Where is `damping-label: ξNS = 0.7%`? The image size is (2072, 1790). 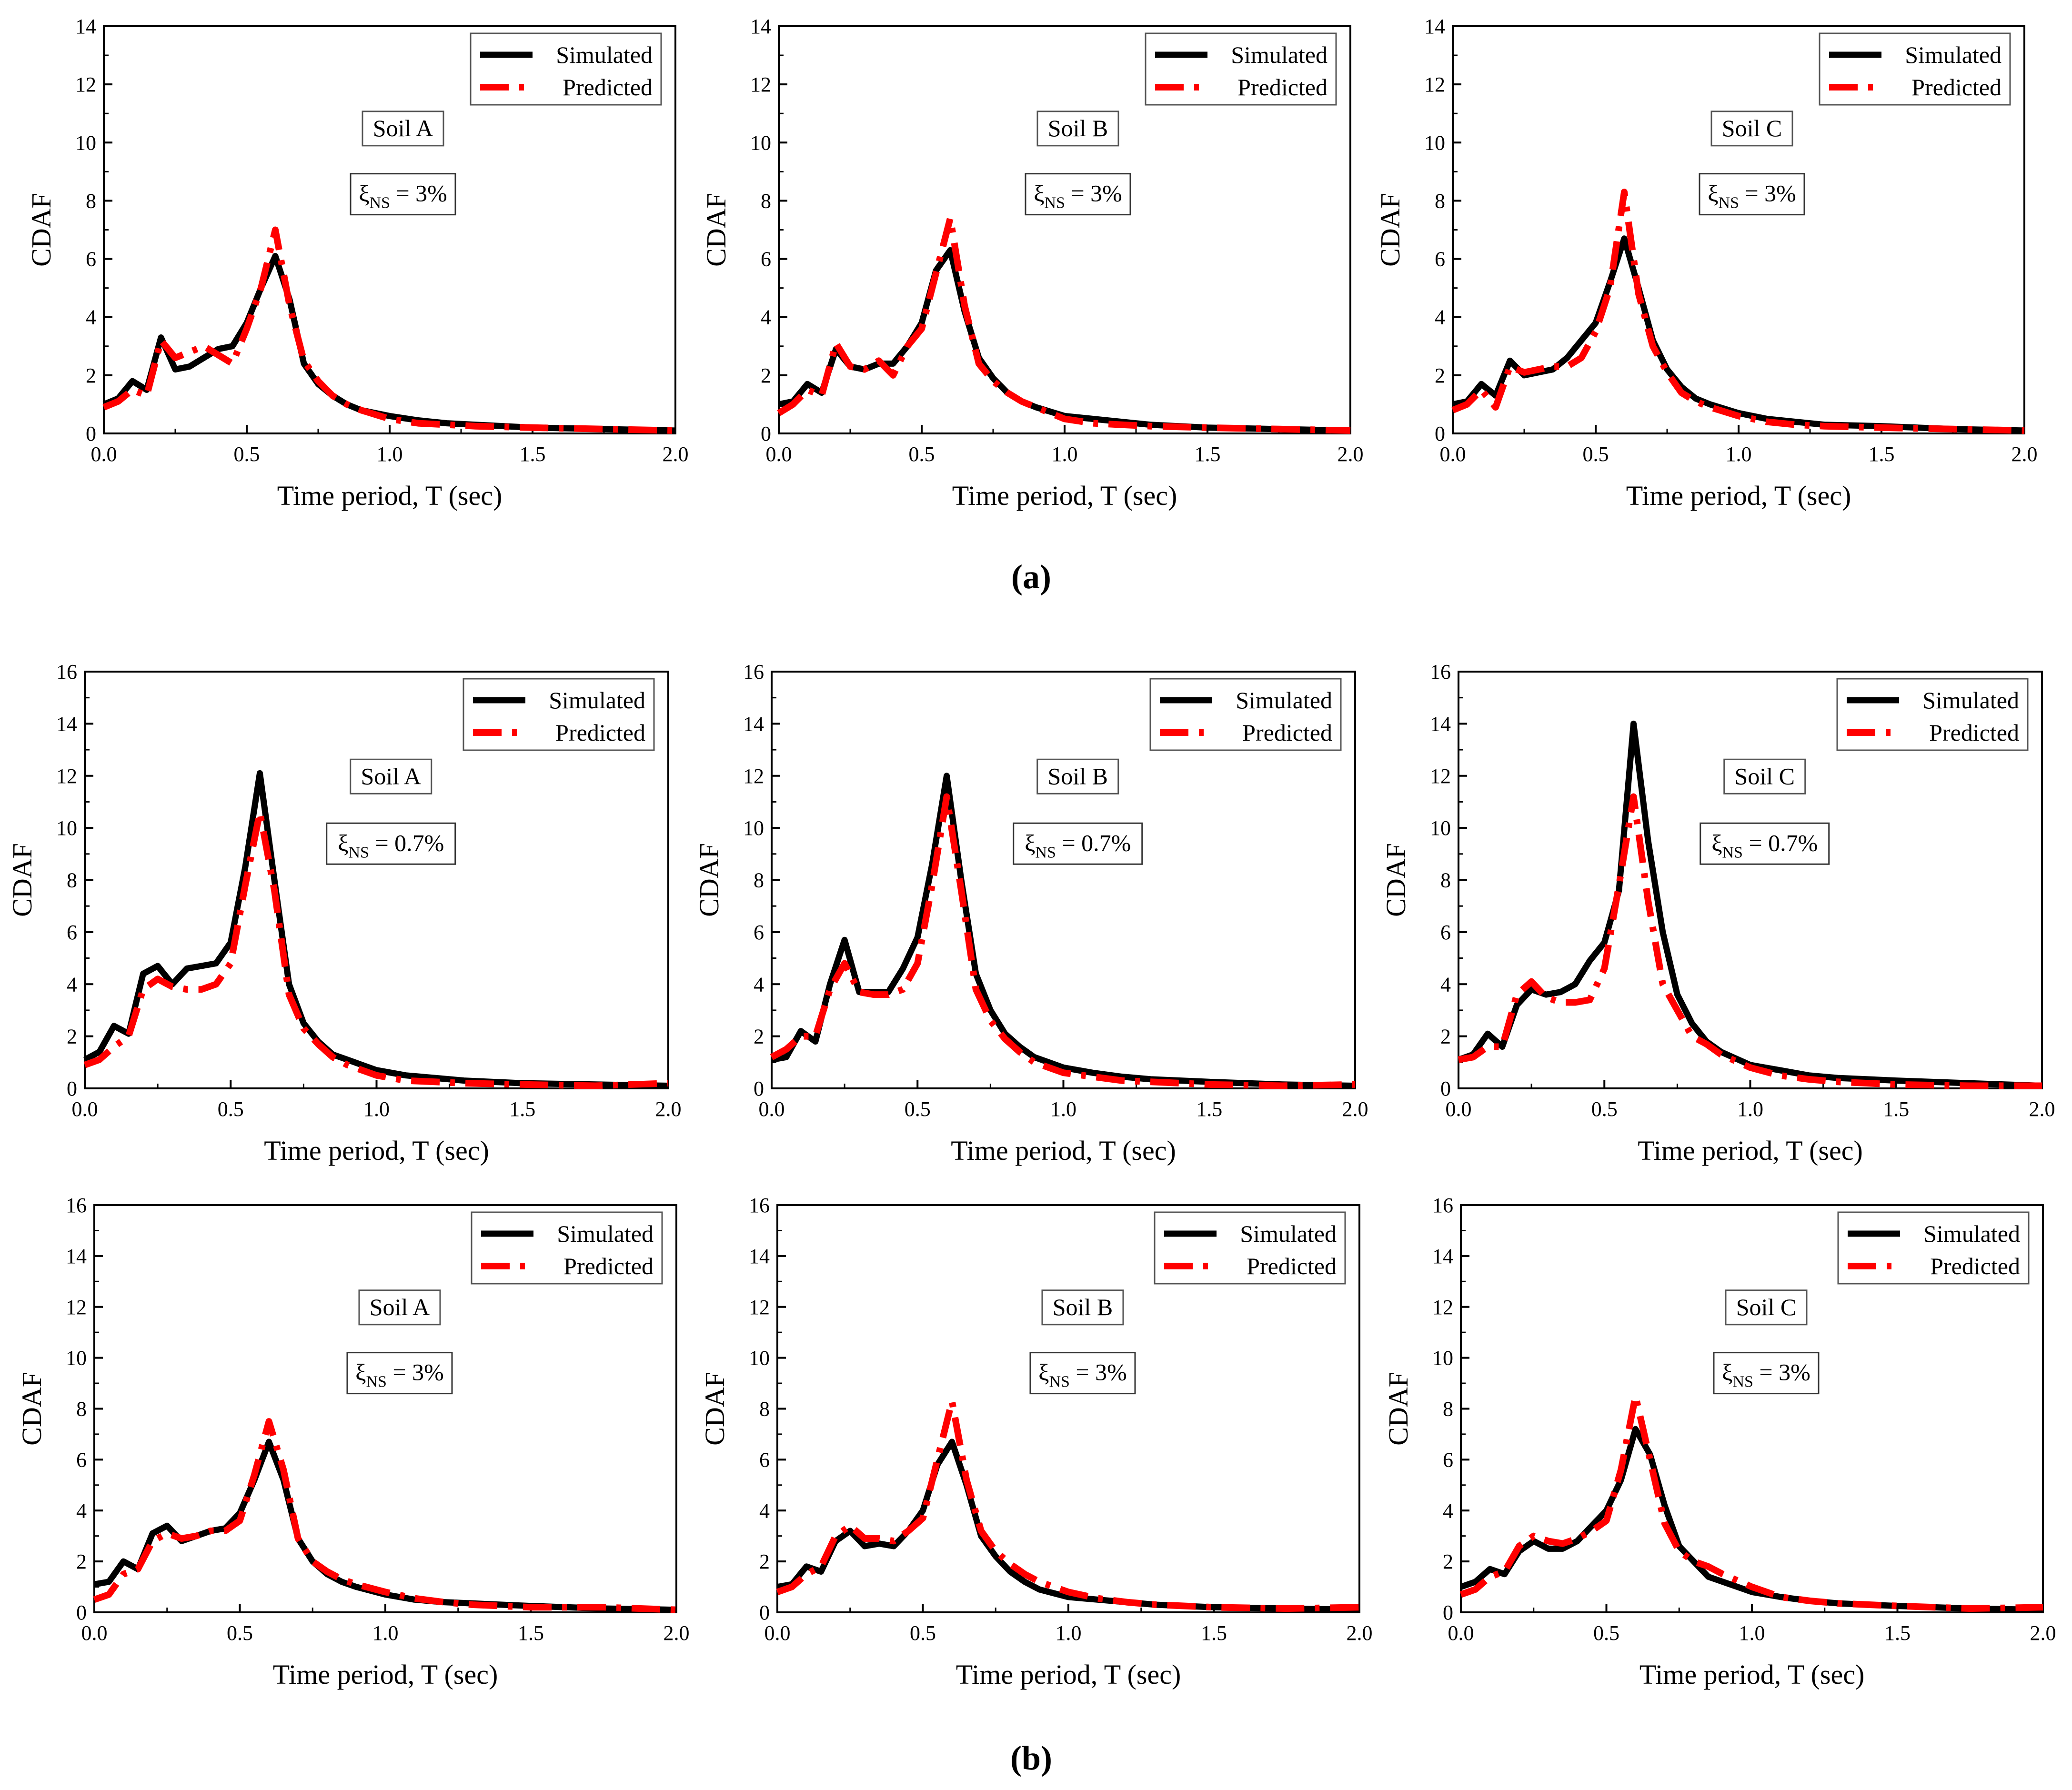 damping-label: ξNS = 0.7% is located at coordinates (1764, 845).